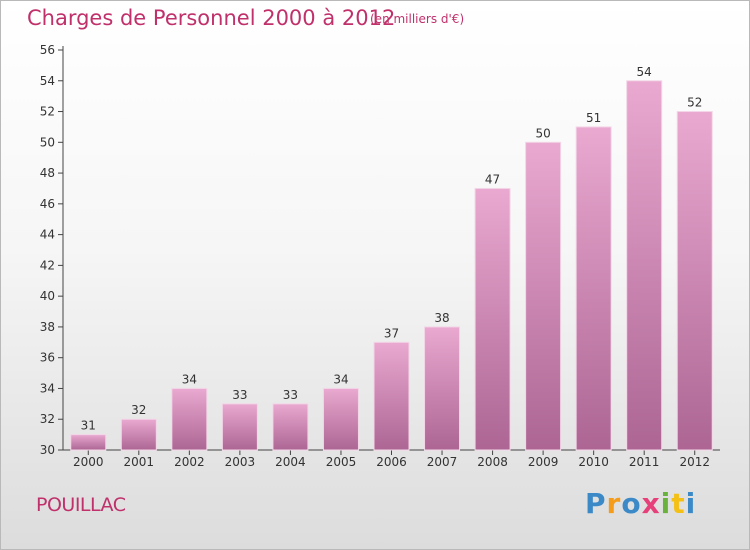 This screenshot has width=750, height=550. I want to click on chart-subtitle: (en milliers d'€), so click(417, 19).